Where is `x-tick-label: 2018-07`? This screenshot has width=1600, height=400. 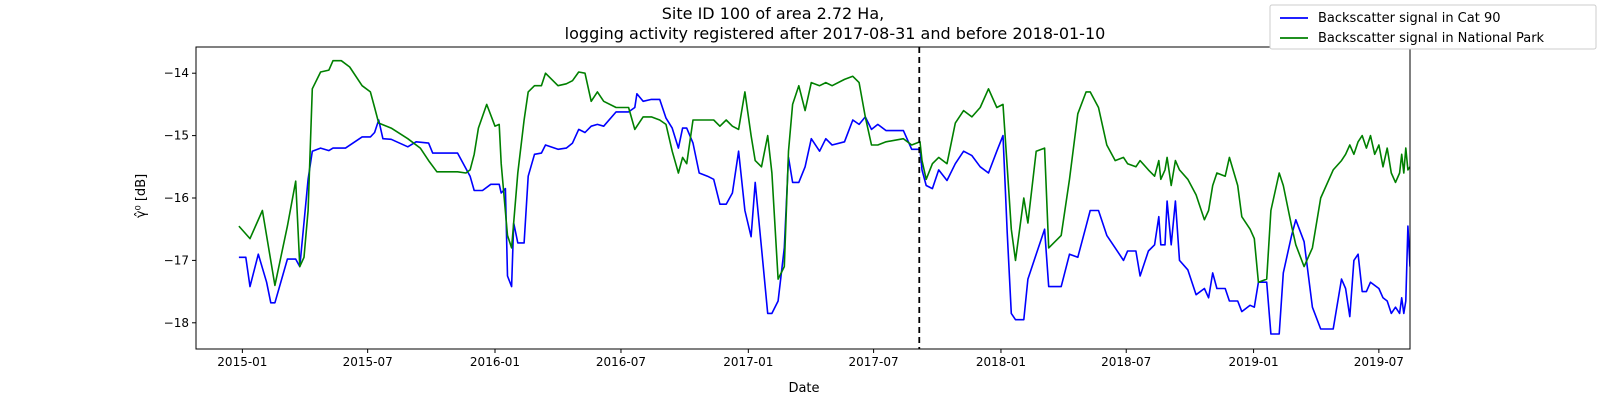 x-tick-label: 2018-07 is located at coordinates (1126, 362).